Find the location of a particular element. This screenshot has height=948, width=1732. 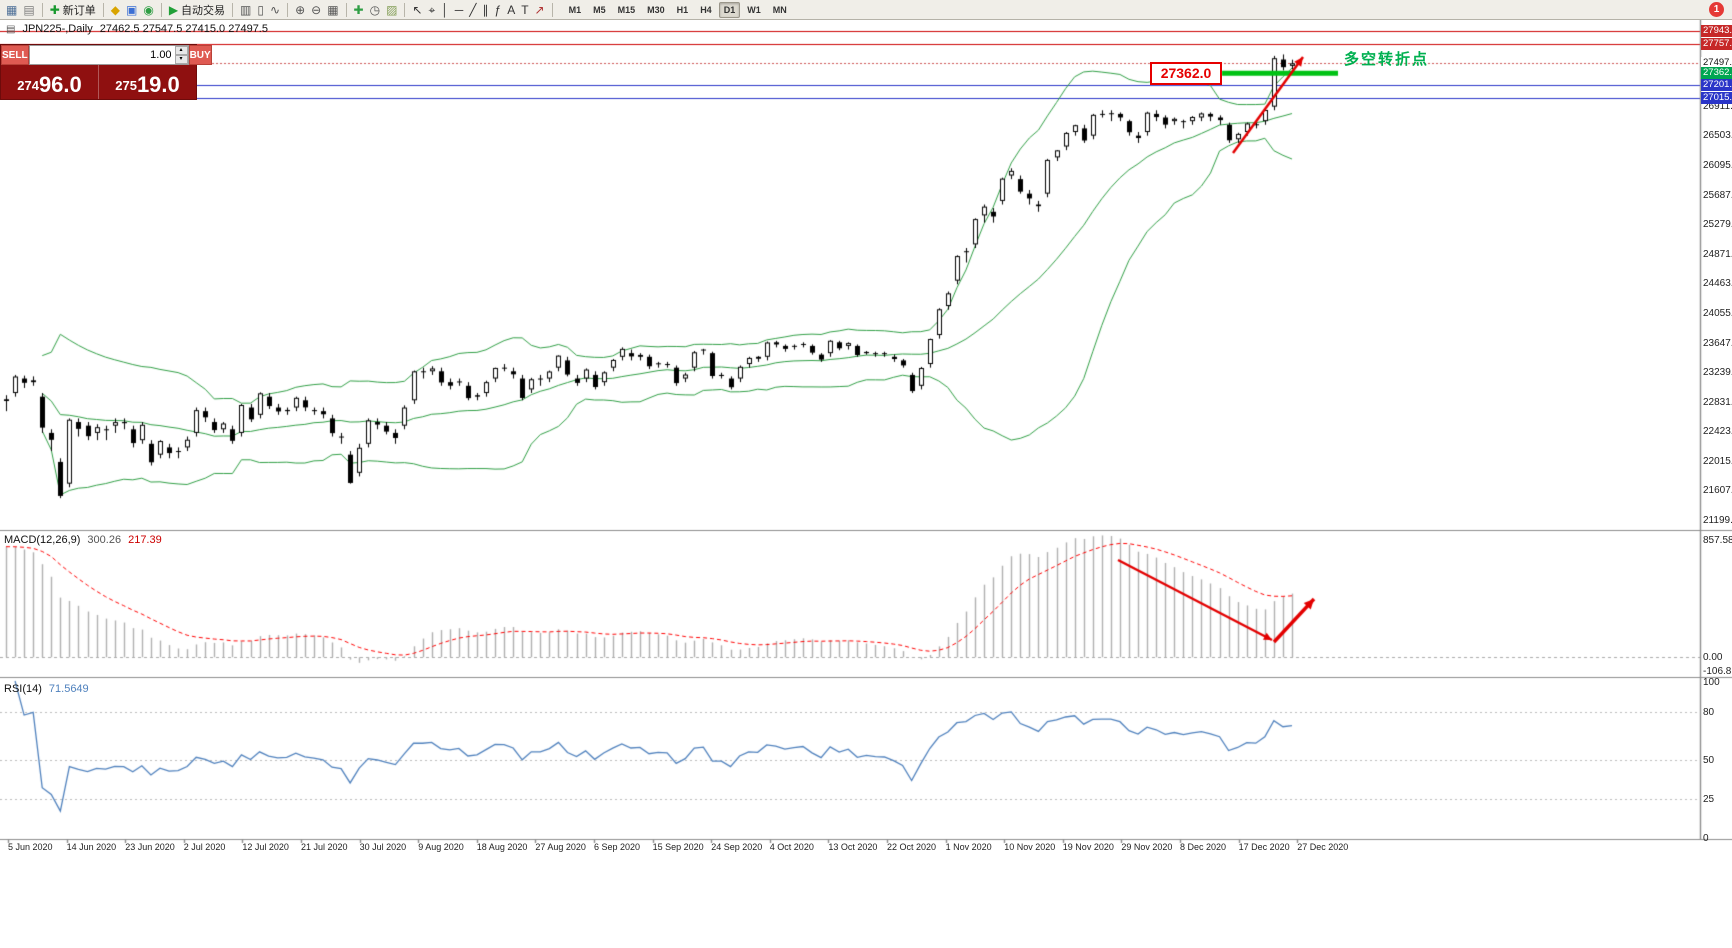

periods-icon: ◷ is located at coordinates (375, 9).